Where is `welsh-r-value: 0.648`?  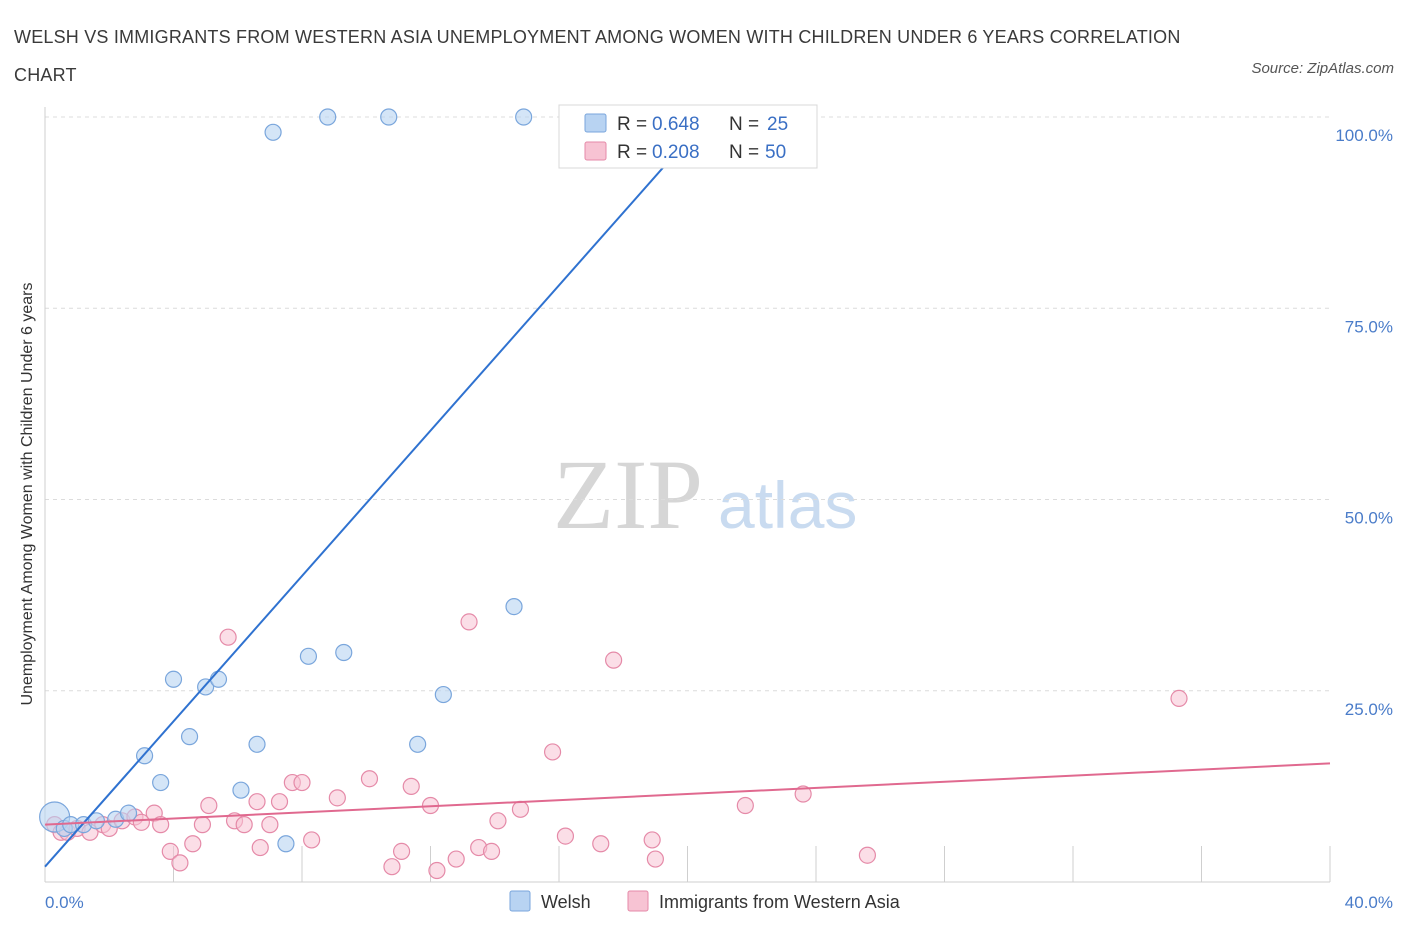 welsh-r-value: 0.648 is located at coordinates (676, 124).